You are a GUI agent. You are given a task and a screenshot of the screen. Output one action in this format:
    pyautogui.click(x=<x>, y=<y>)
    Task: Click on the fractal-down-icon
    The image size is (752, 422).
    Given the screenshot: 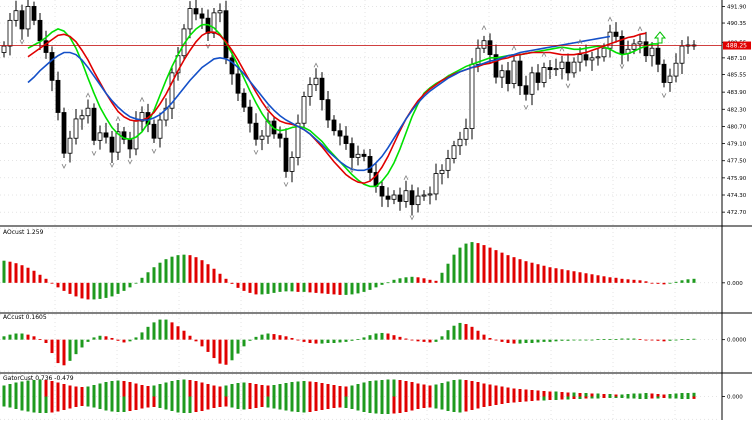 What is the action you would take?
    pyautogui.click(x=526, y=107)
    